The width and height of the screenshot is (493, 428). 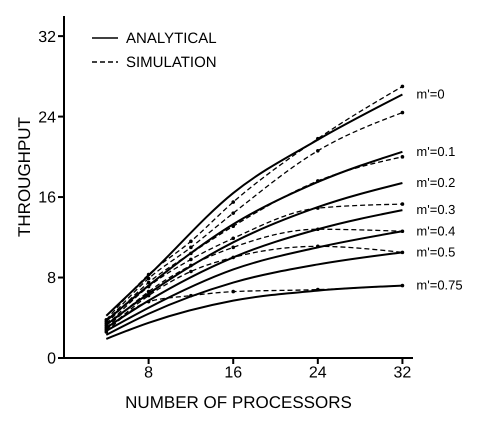 What do you see at coordinates (51, 359) in the screenshot?
I see `y-tick-label: 0` at bounding box center [51, 359].